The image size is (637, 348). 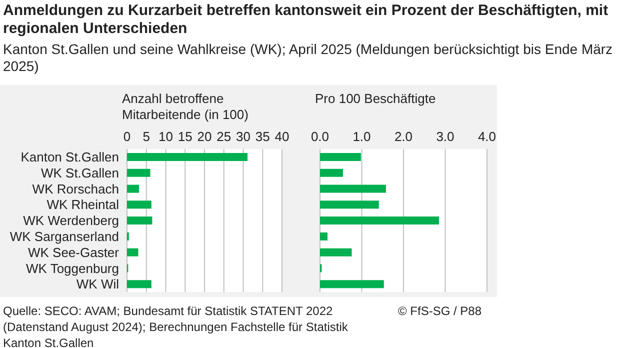 I want to click on source-note: Quelle: SECO: AVAM; Bundesamt für Statistik STATENT 2022 (Datenstand August 2024); Berechnungen Fachstelle für Statistik Kanton St.Gallen, so click(x=175, y=325).